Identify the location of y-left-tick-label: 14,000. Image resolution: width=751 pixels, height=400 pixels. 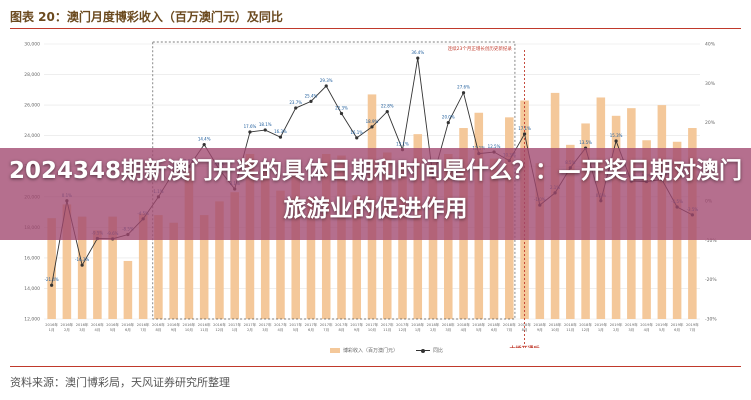
(32, 289).